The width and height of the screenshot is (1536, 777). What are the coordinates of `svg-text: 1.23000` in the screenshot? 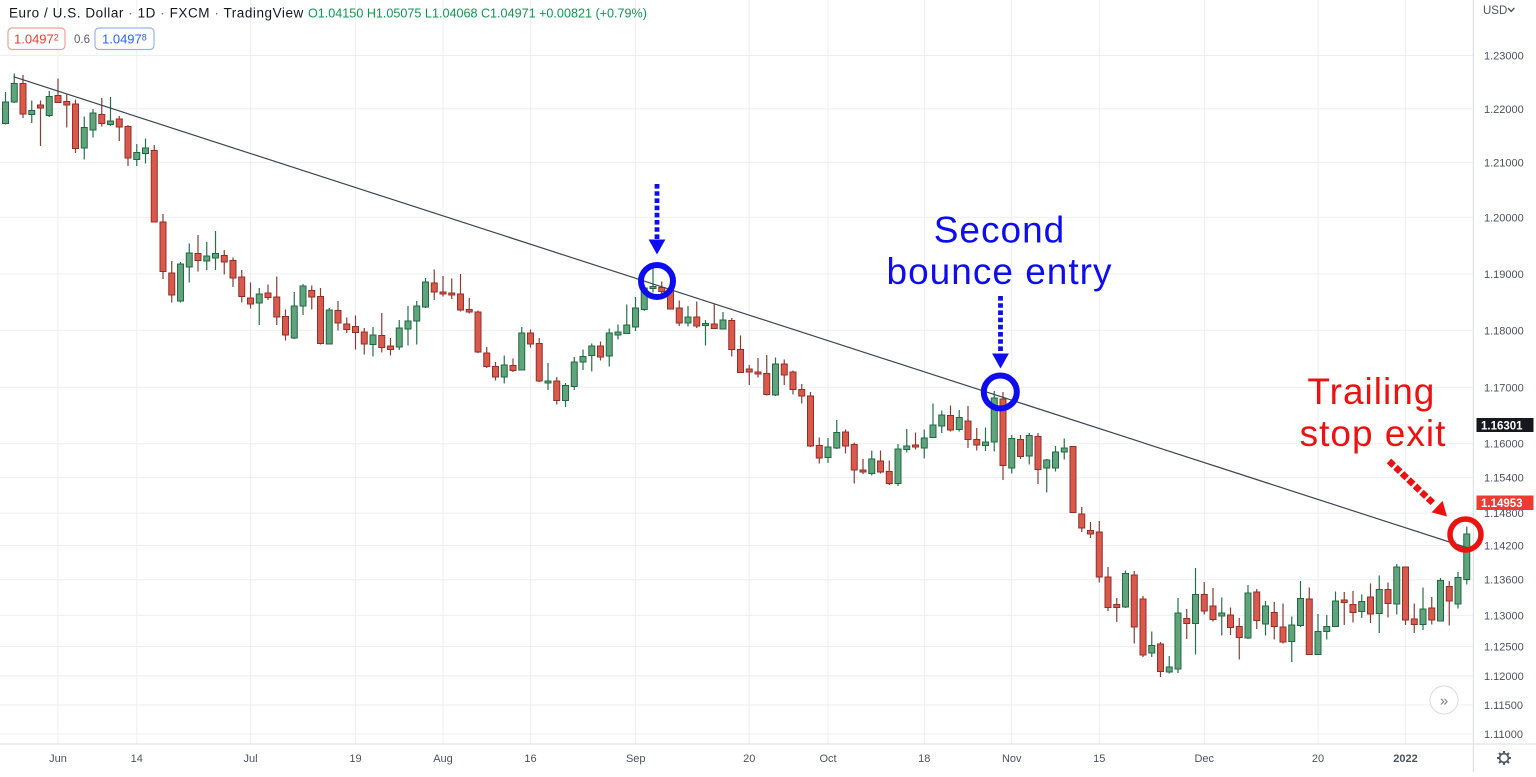 It's located at (1504, 57).